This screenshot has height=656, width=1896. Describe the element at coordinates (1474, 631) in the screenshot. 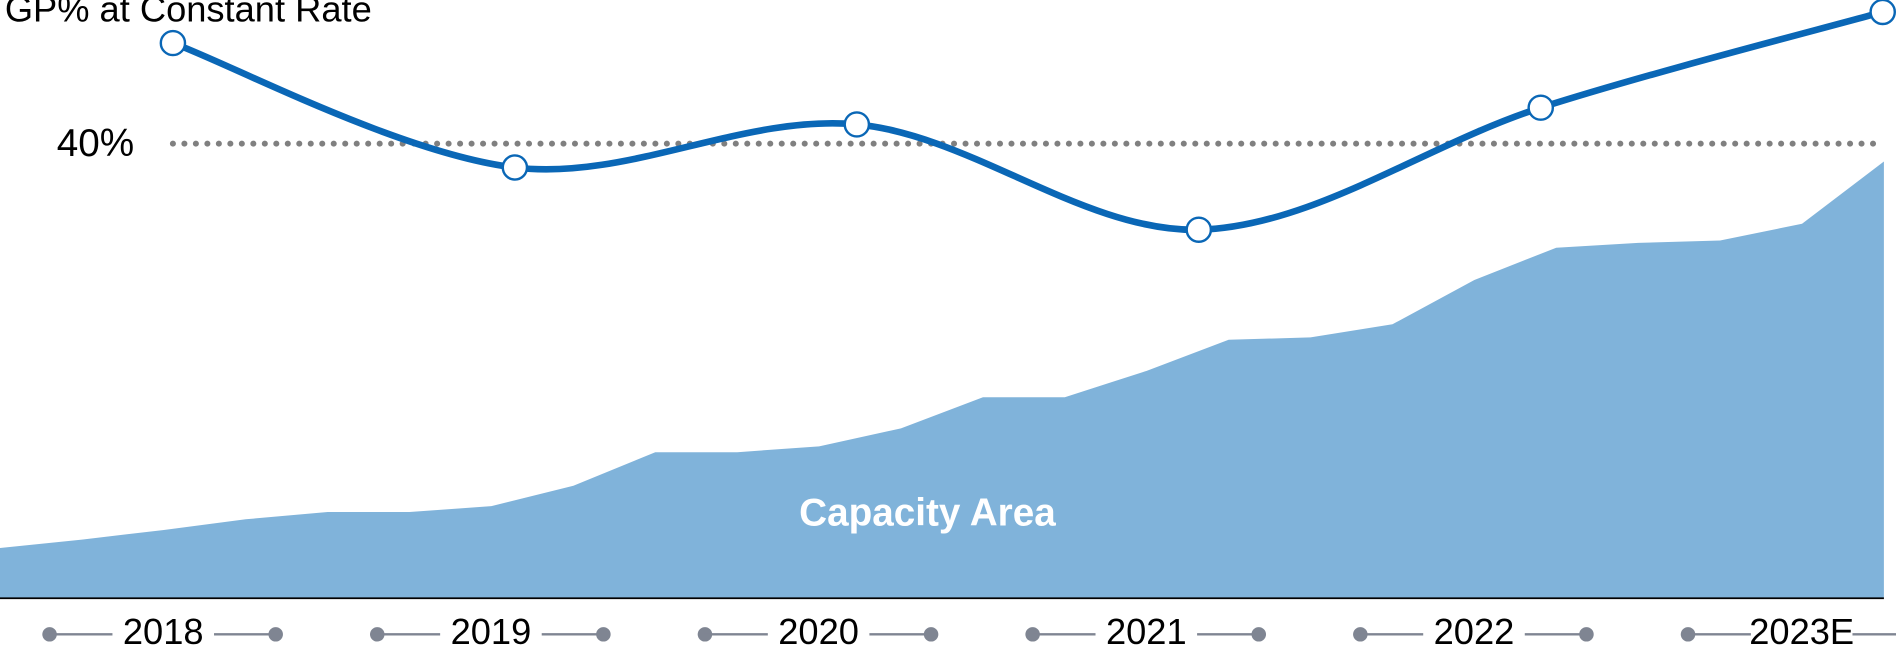

I see `x-tick-label: 2022` at that location.